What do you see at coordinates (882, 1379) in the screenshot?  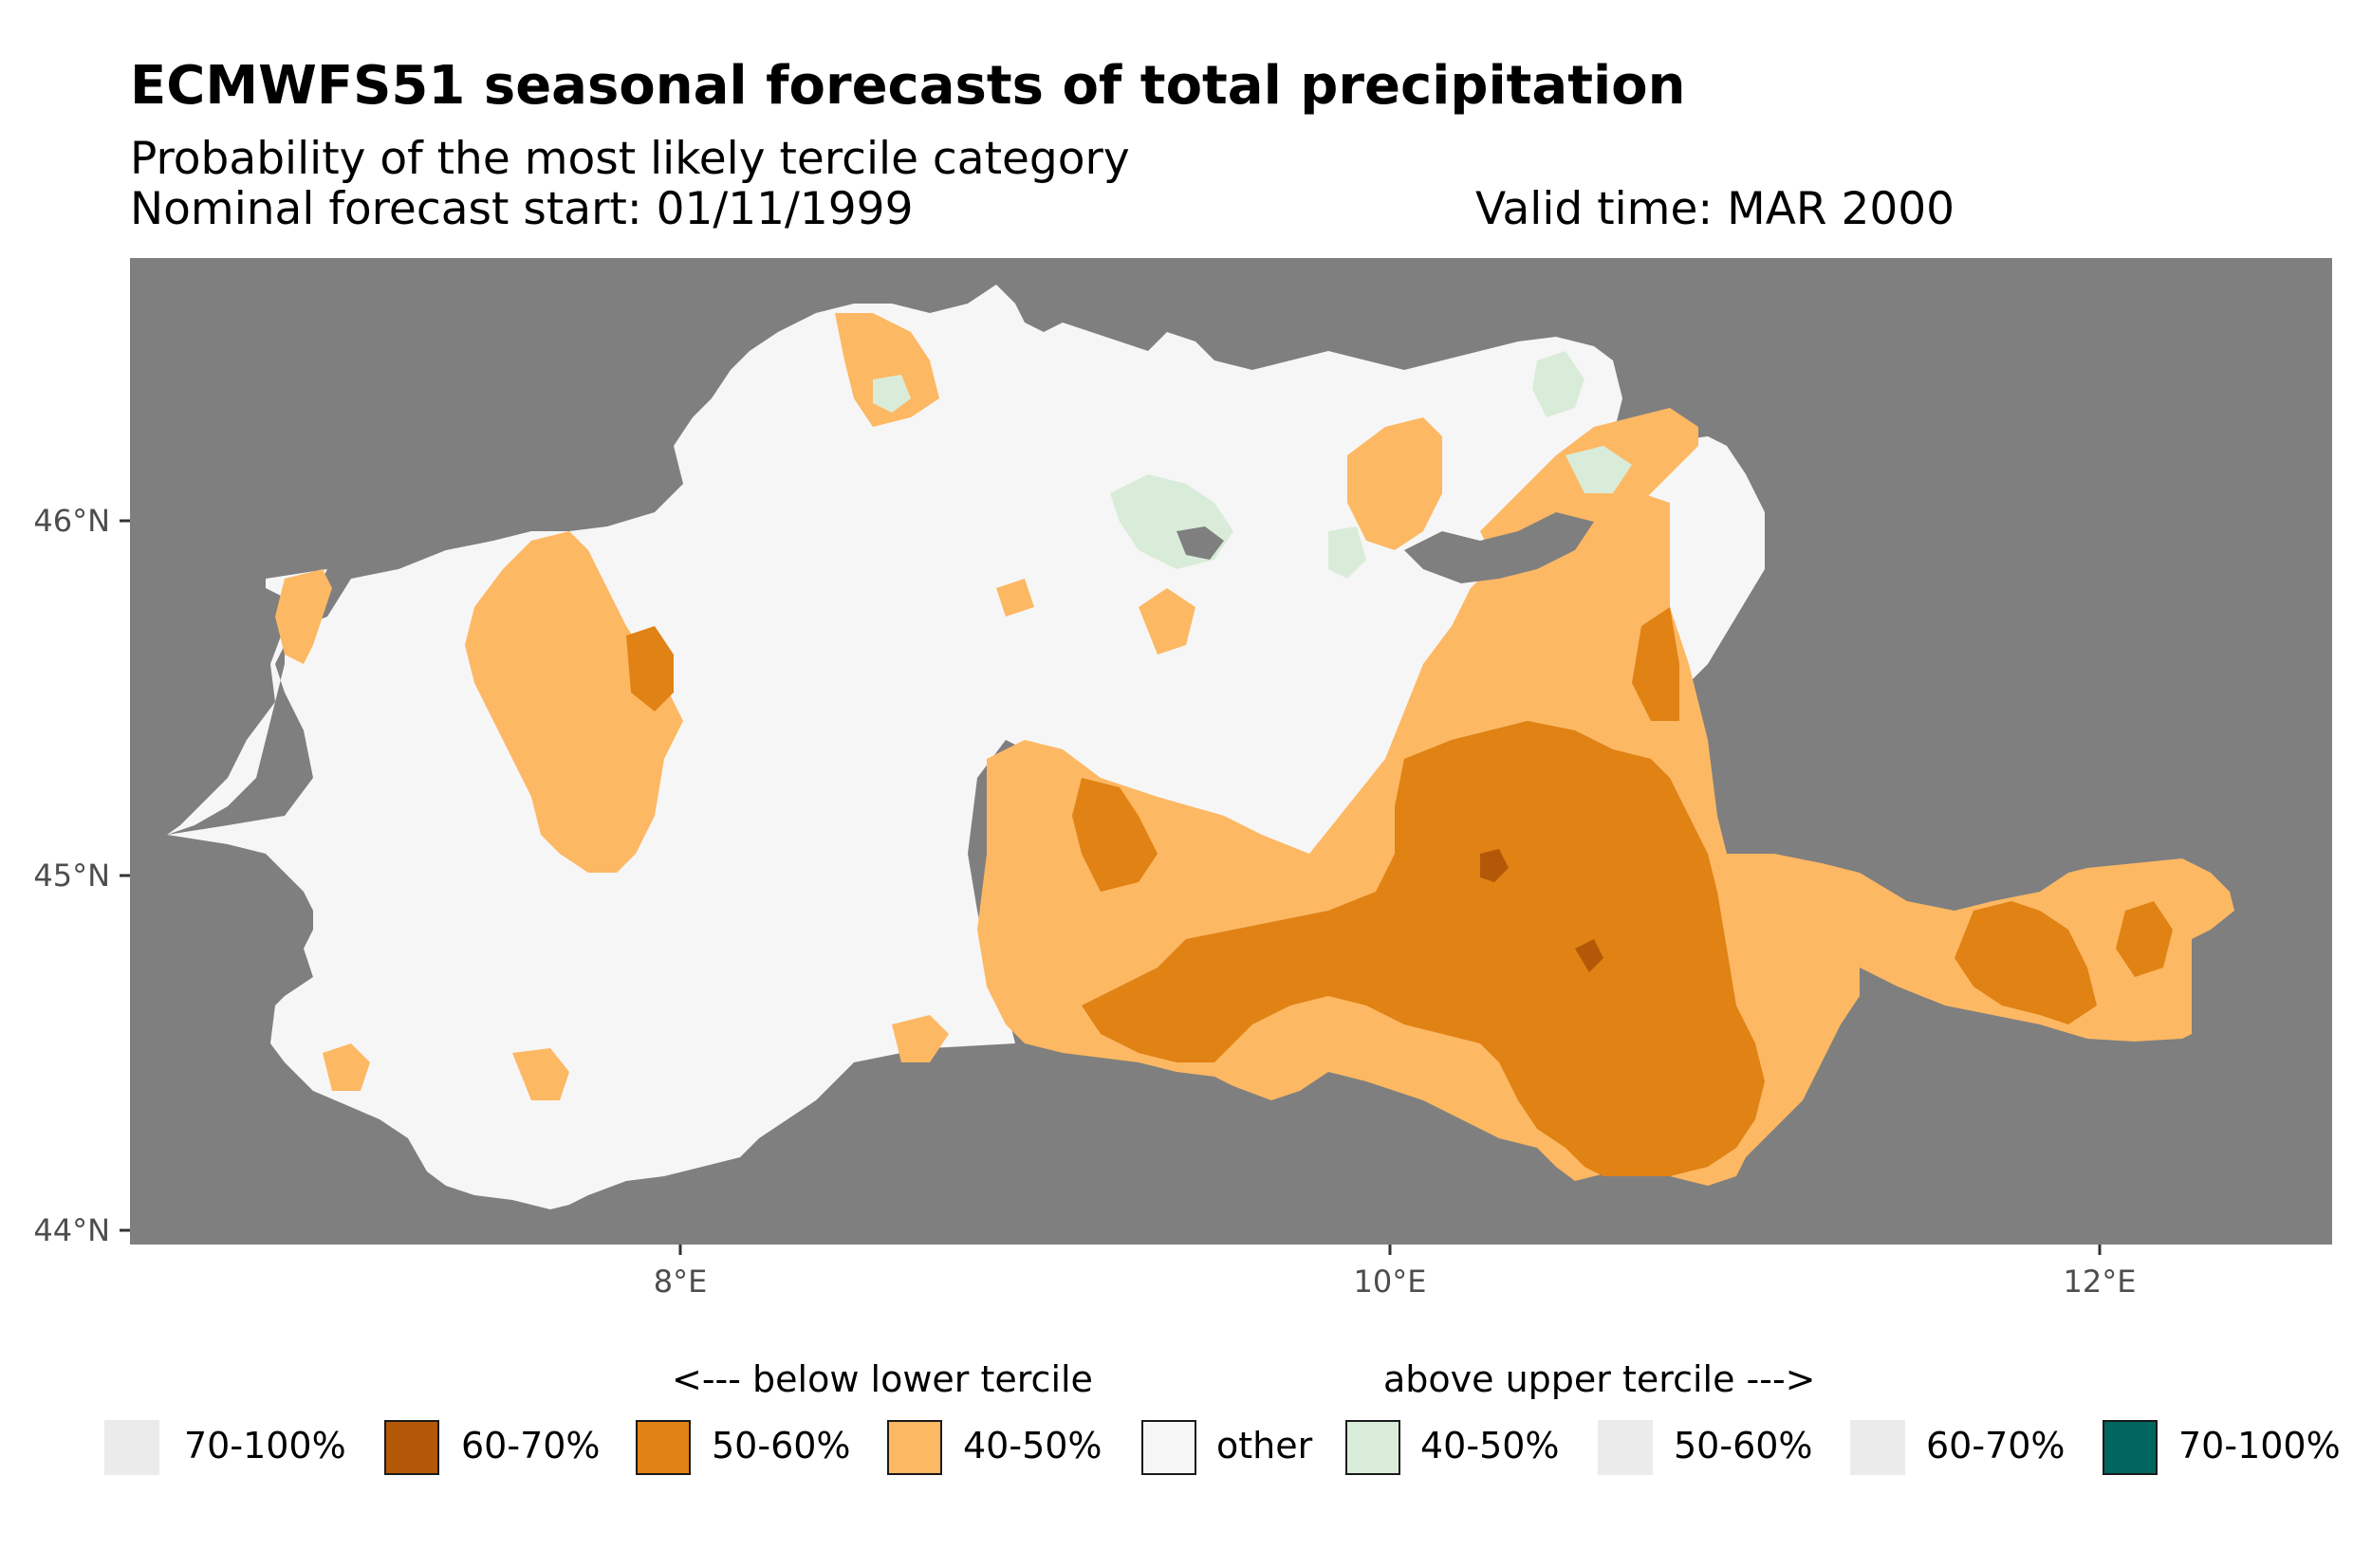 I see `legend-below-title: <--- below lower tercile` at bounding box center [882, 1379].